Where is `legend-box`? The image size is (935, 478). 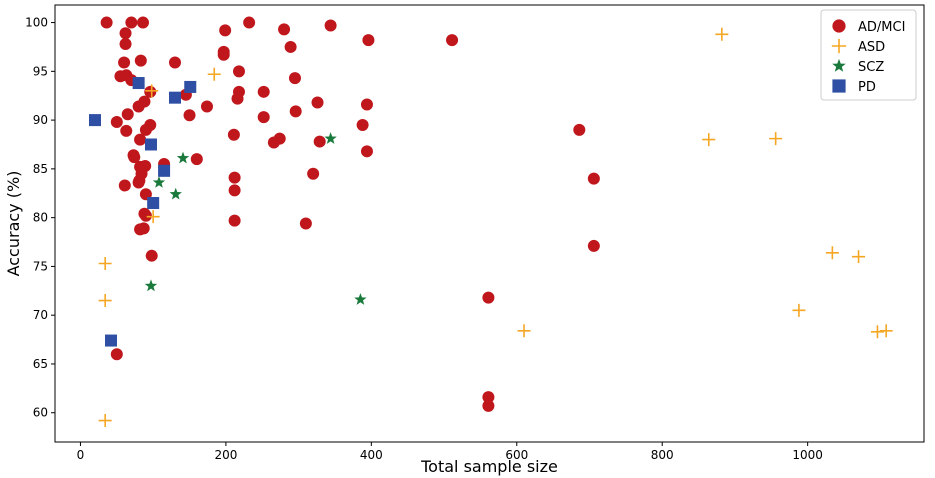 legend-box is located at coordinates (868, 55).